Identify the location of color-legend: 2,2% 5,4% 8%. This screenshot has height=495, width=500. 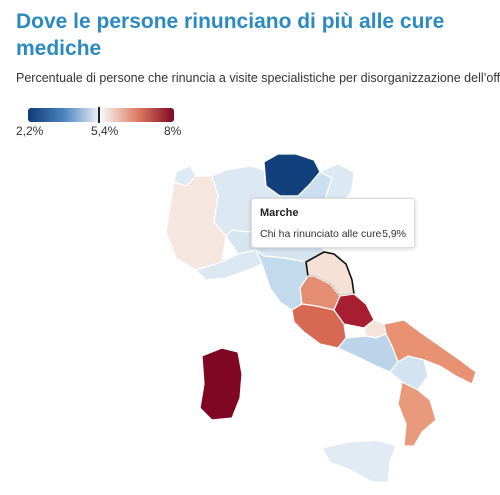
(103, 124).